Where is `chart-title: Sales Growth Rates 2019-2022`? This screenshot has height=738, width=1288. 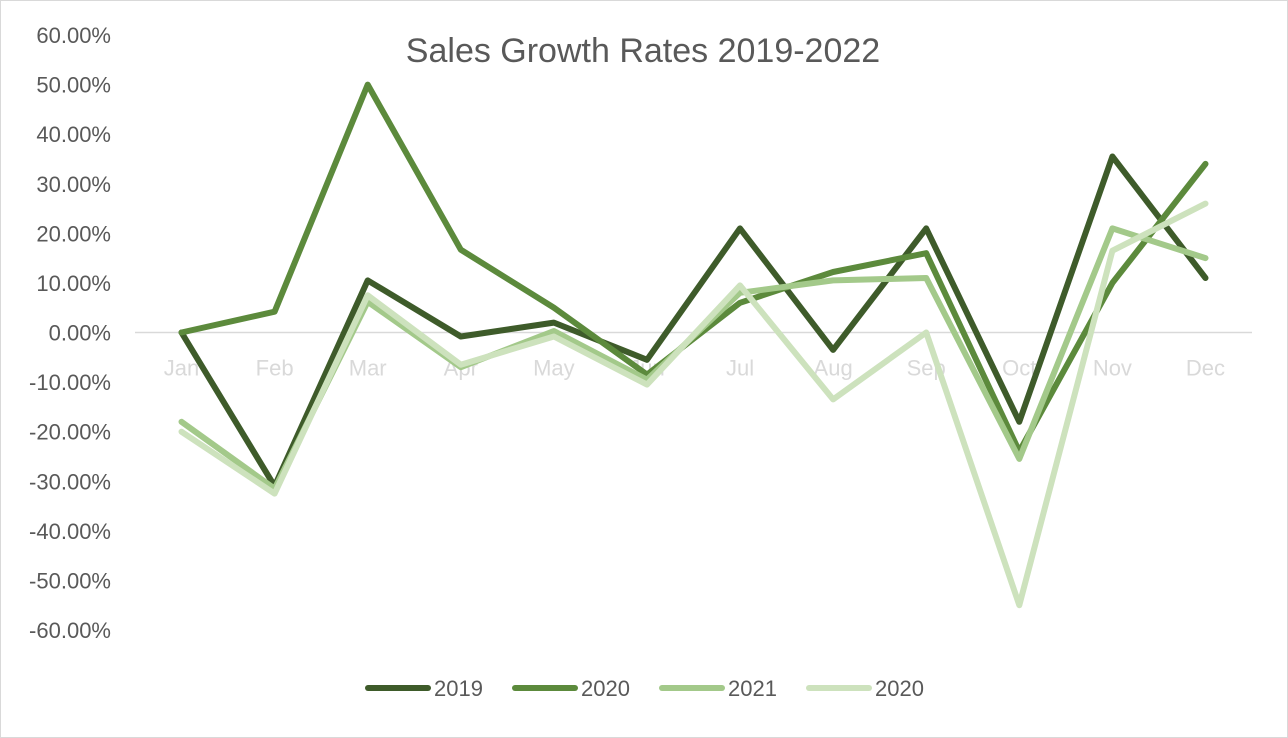 chart-title: Sales Growth Rates 2019-2022 is located at coordinates (643, 51).